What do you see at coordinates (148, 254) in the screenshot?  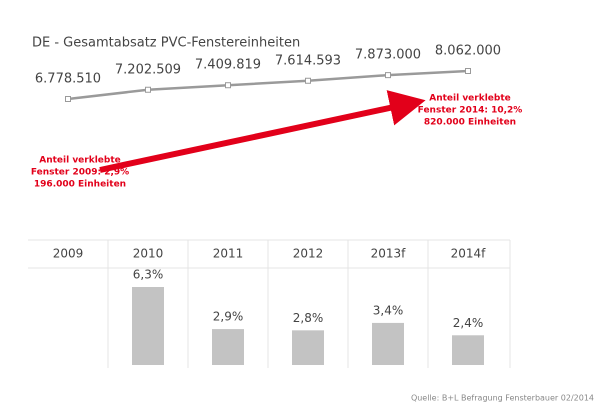 I see `x-tick-label: 2010` at bounding box center [148, 254].